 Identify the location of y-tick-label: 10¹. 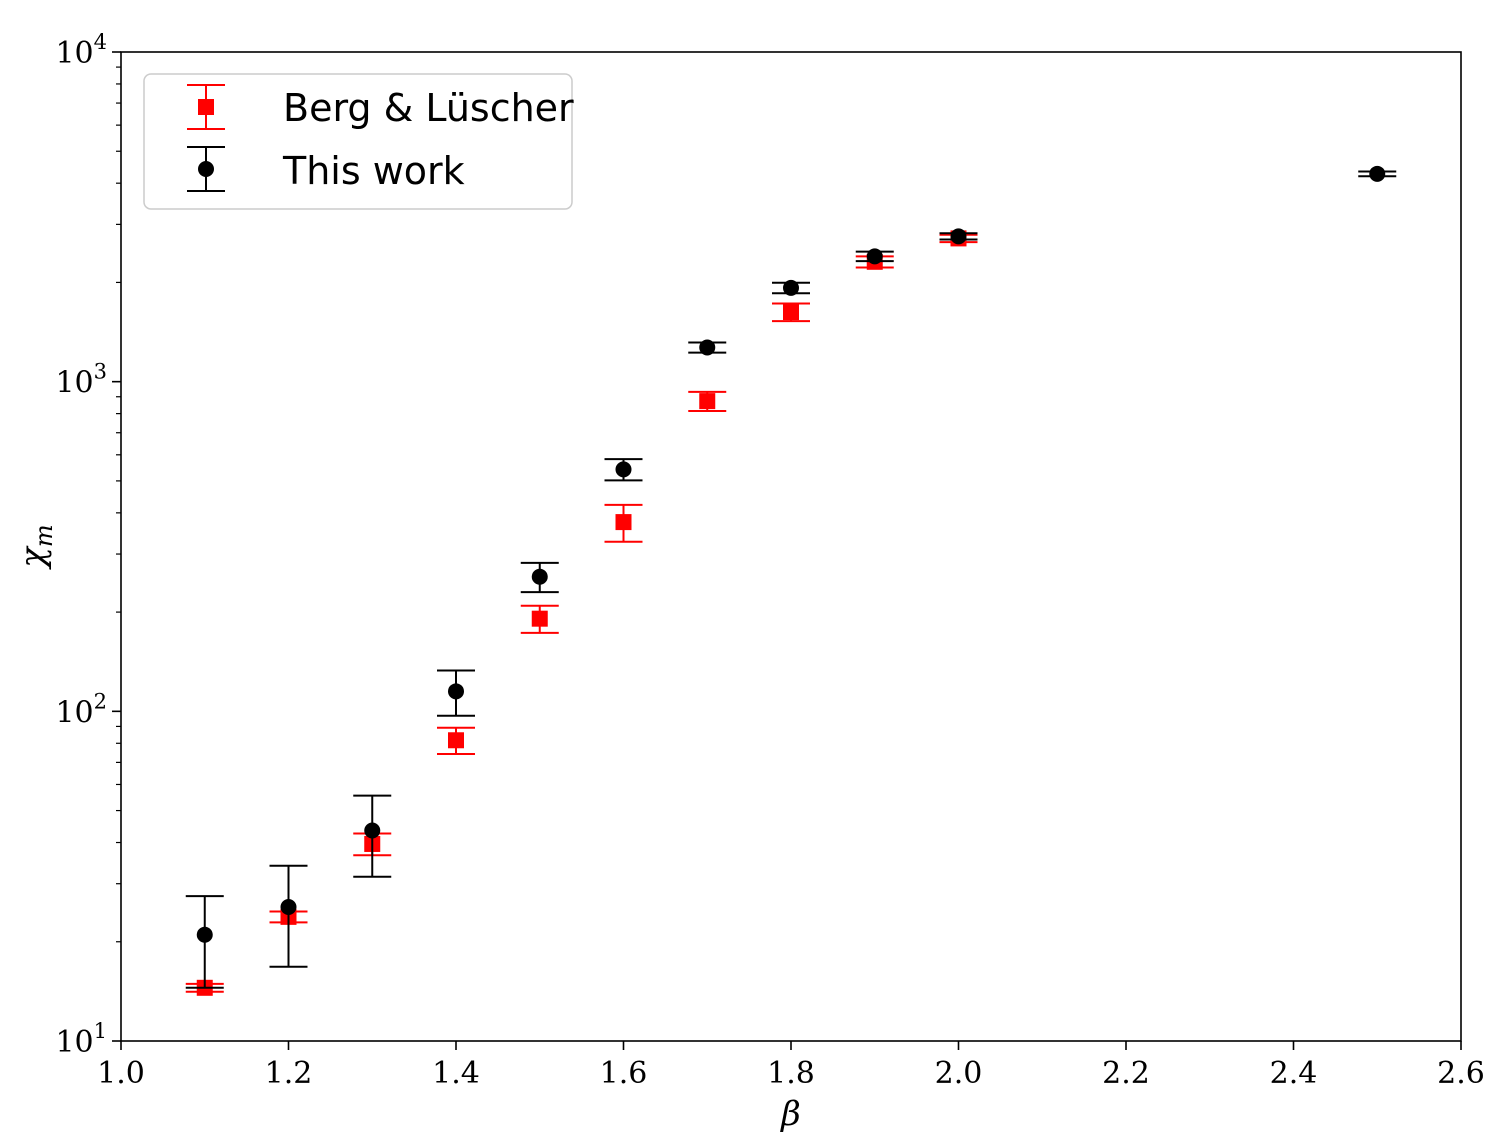
(81, 1039).